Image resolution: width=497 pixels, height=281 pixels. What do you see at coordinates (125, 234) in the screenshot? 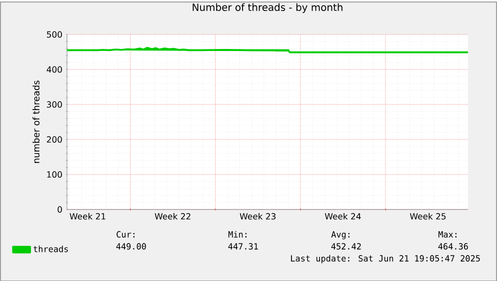
I see `text: Cur:` at bounding box center [125, 234].